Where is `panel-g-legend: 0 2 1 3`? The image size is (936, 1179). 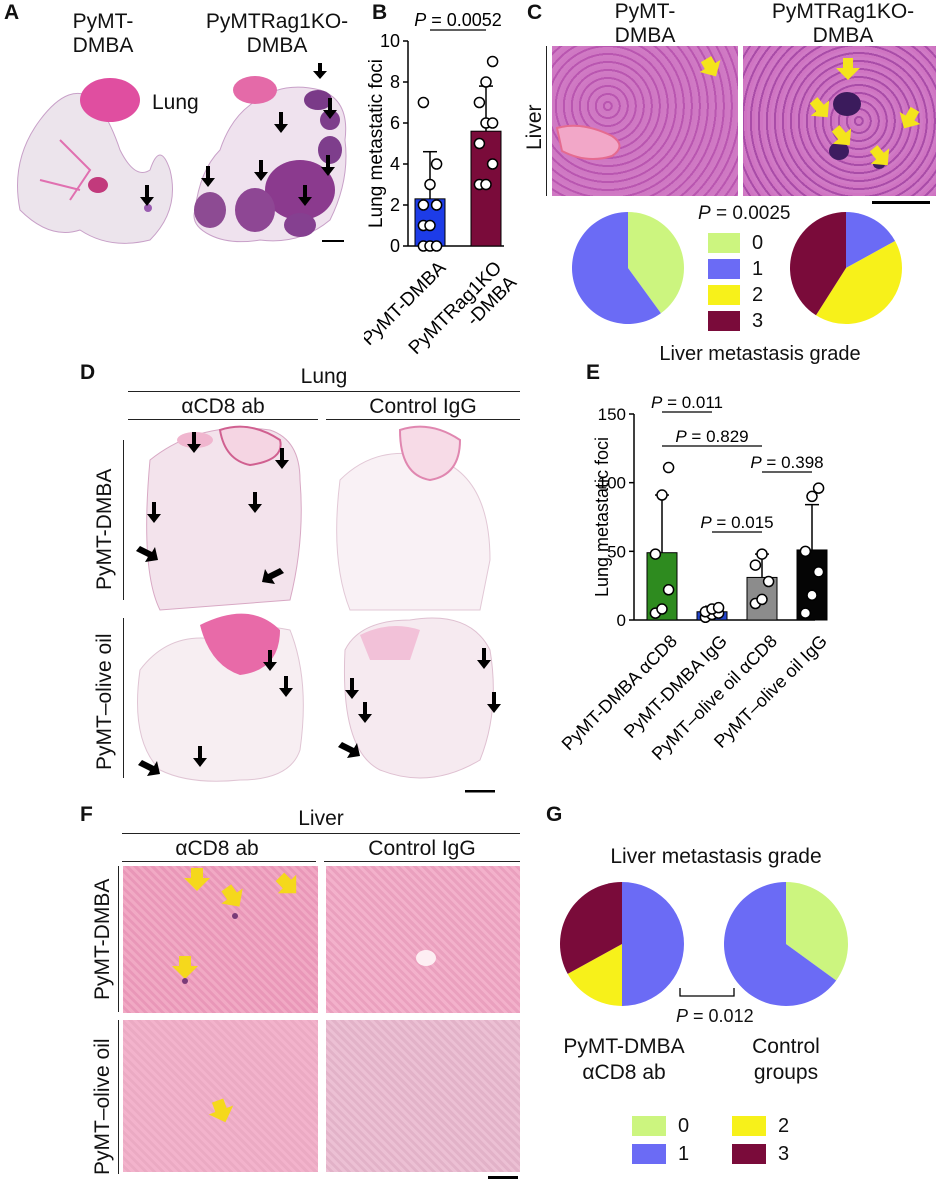
panel-g-legend: 0 2 1 3 is located at coordinates (732, 1140).